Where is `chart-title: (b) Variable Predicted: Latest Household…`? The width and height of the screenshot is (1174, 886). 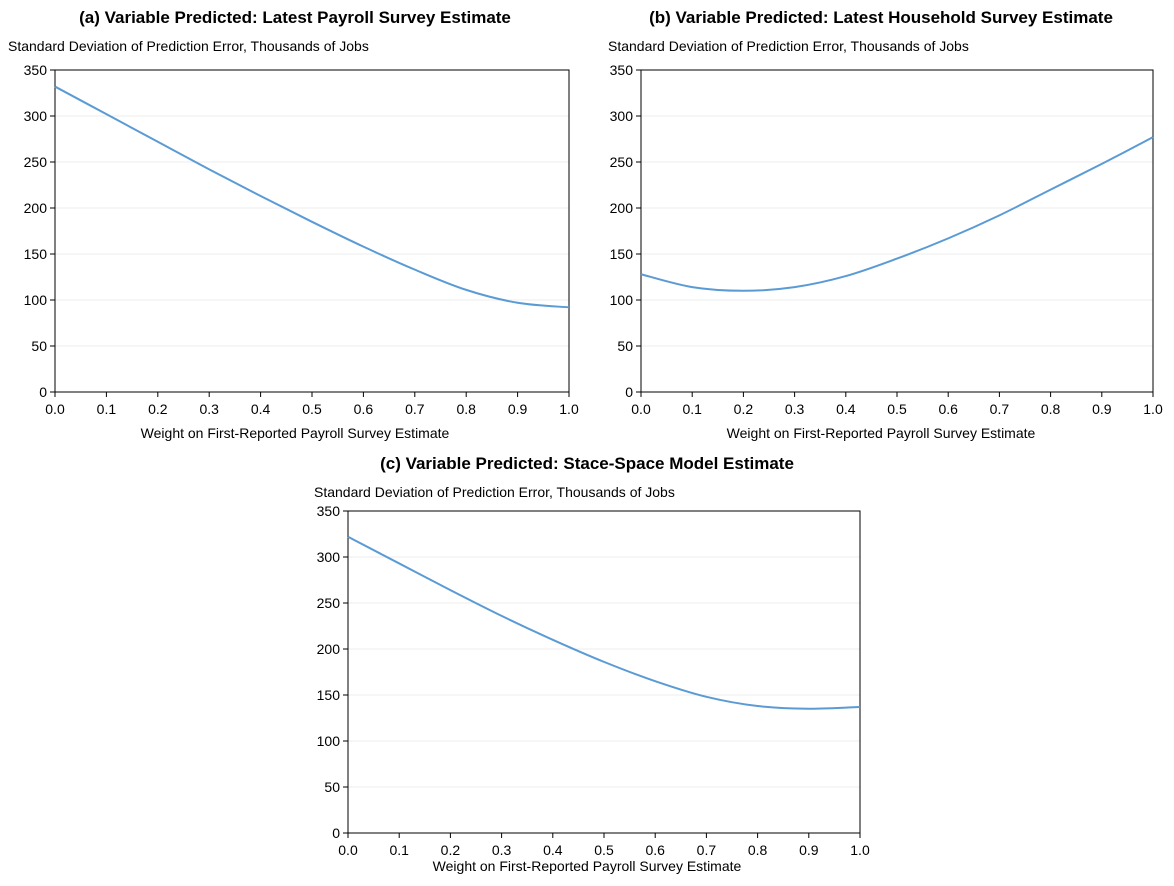 chart-title: (b) Variable Predicted: Latest Household… is located at coordinates (881, 17).